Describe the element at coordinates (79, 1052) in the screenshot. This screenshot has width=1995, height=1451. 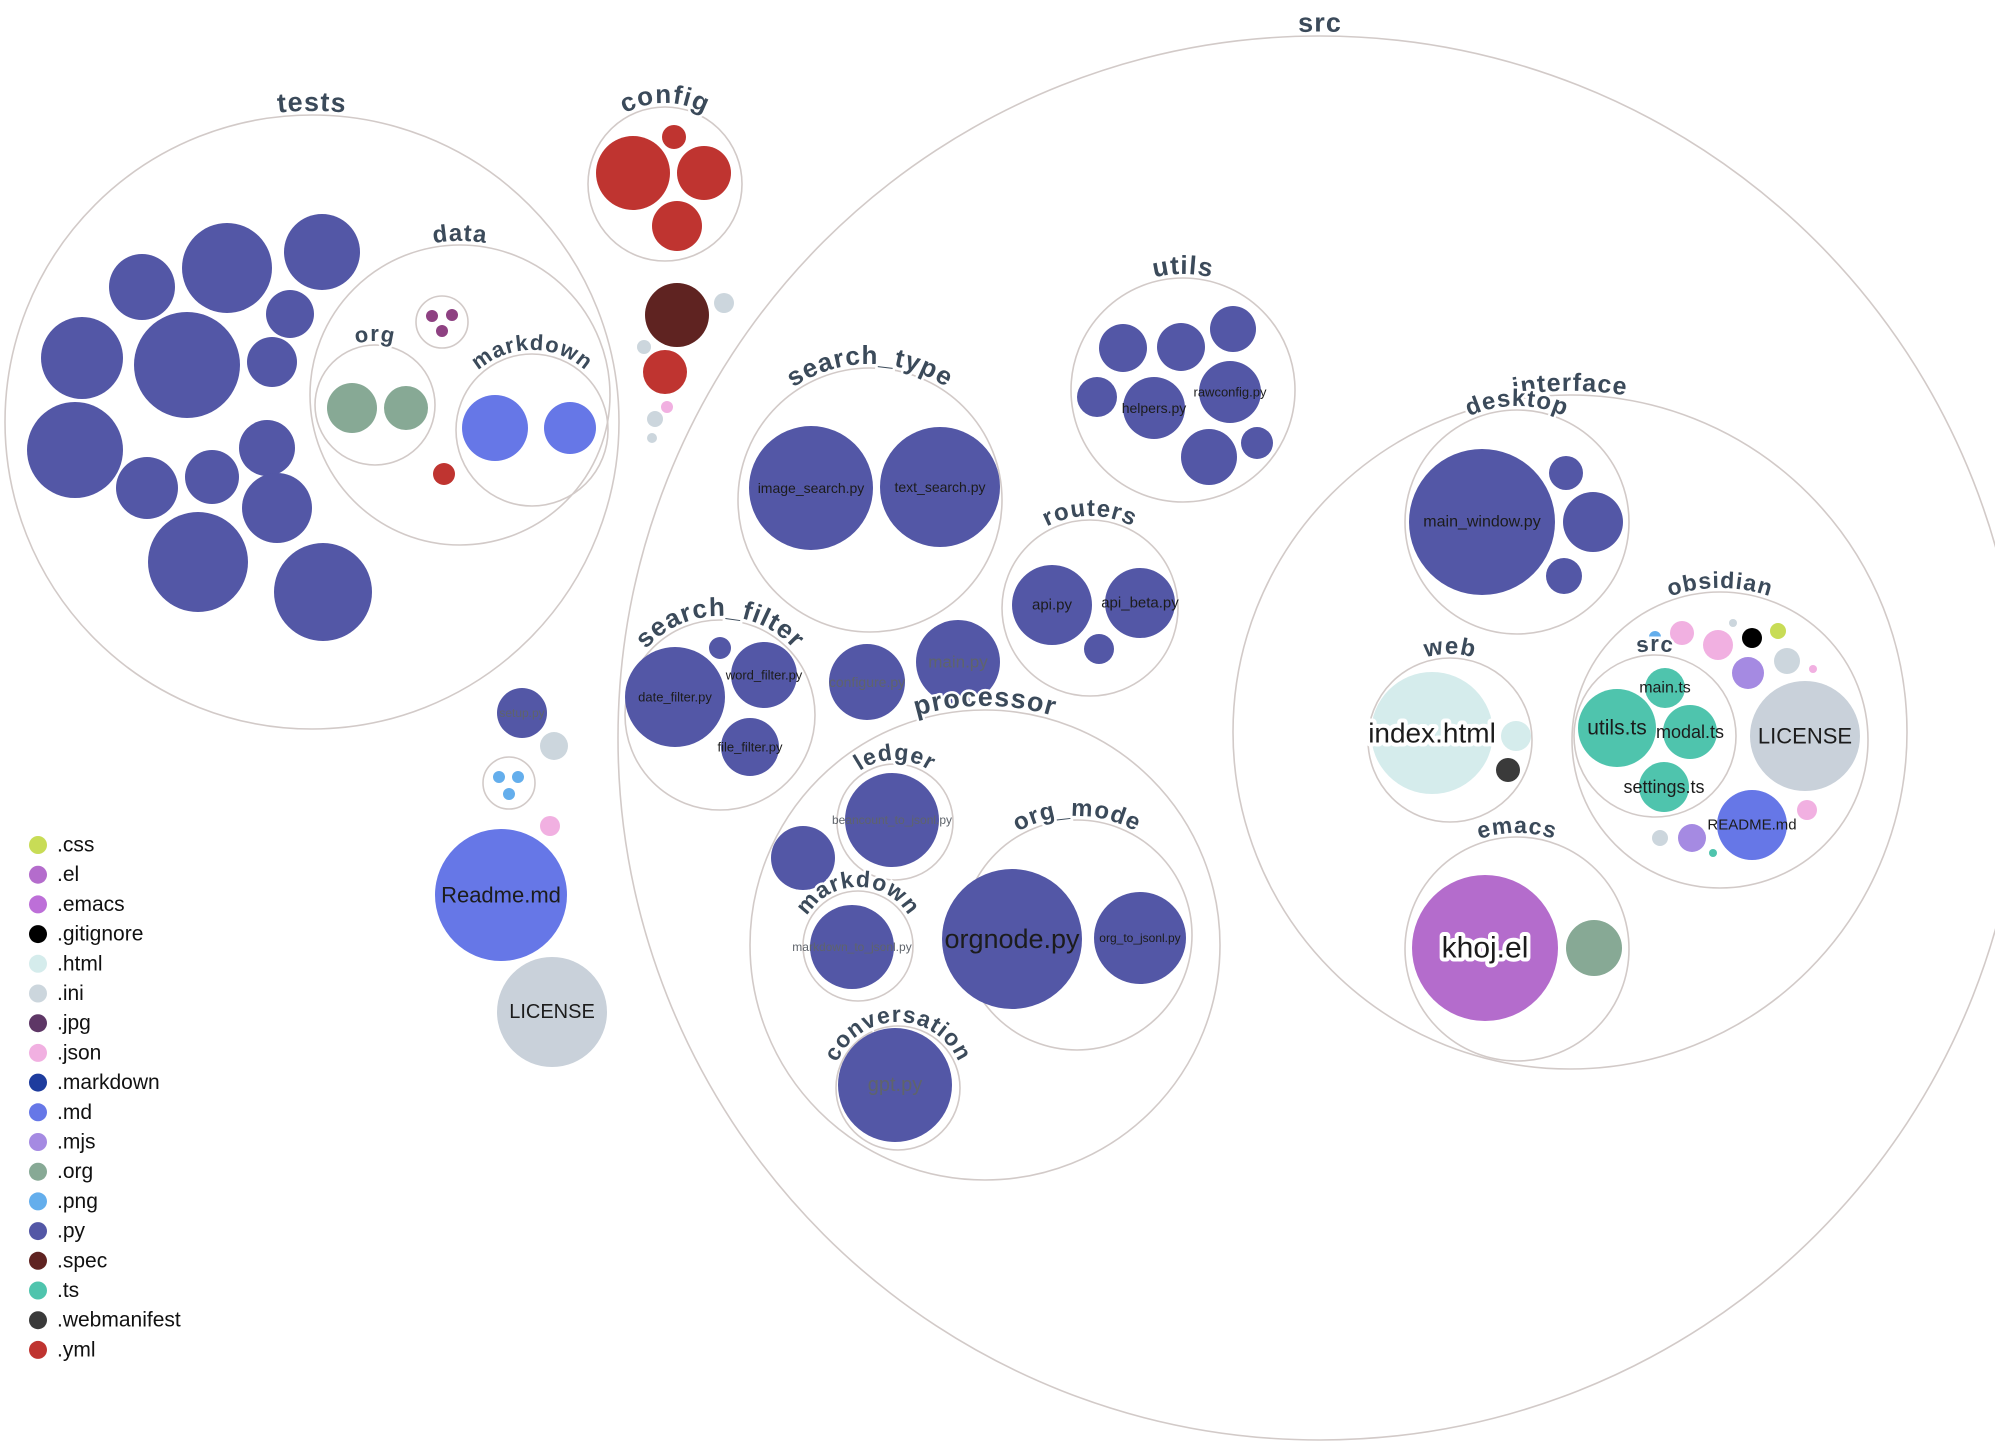
I see `legend-label-json: .json` at that location.